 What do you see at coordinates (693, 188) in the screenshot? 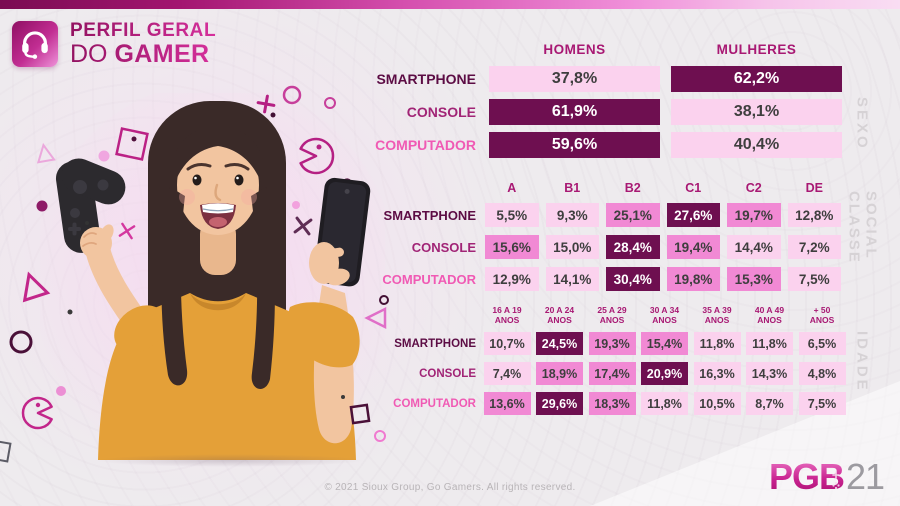
I see `column-header: C1` at bounding box center [693, 188].